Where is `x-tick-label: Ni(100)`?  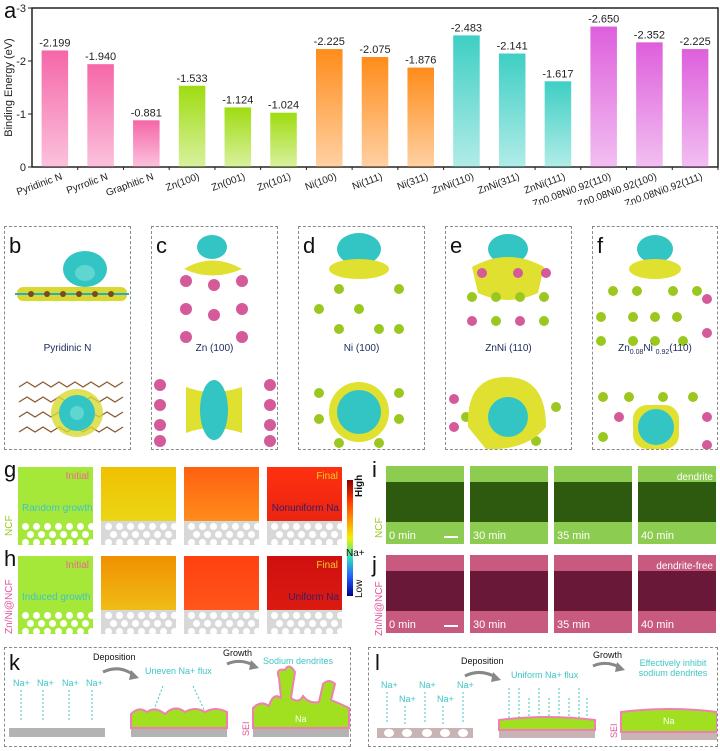
x-tick-label: Ni(100) is located at coordinates (321, 182).